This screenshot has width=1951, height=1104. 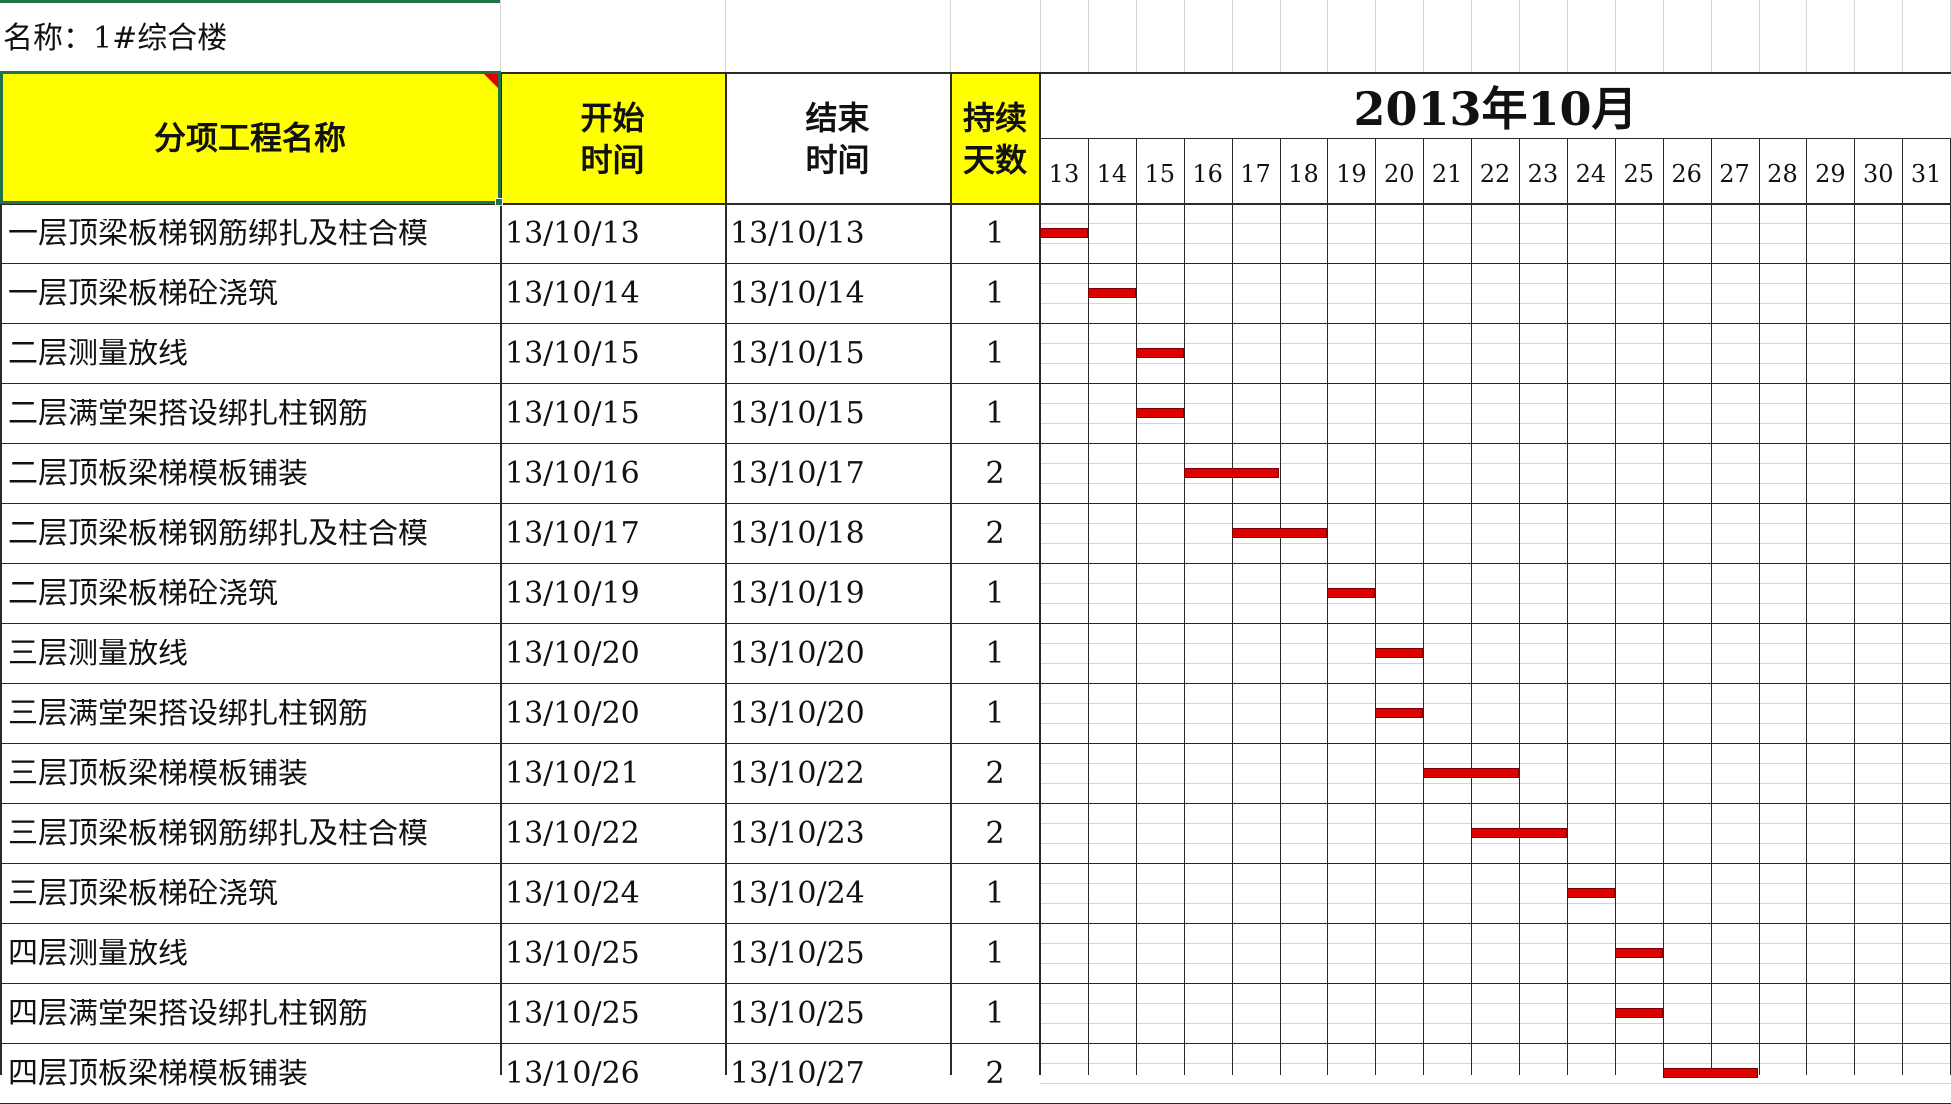 What do you see at coordinates (1830, 174) in the screenshot?
I see `day-header-29: 29` at bounding box center [1830, 174].